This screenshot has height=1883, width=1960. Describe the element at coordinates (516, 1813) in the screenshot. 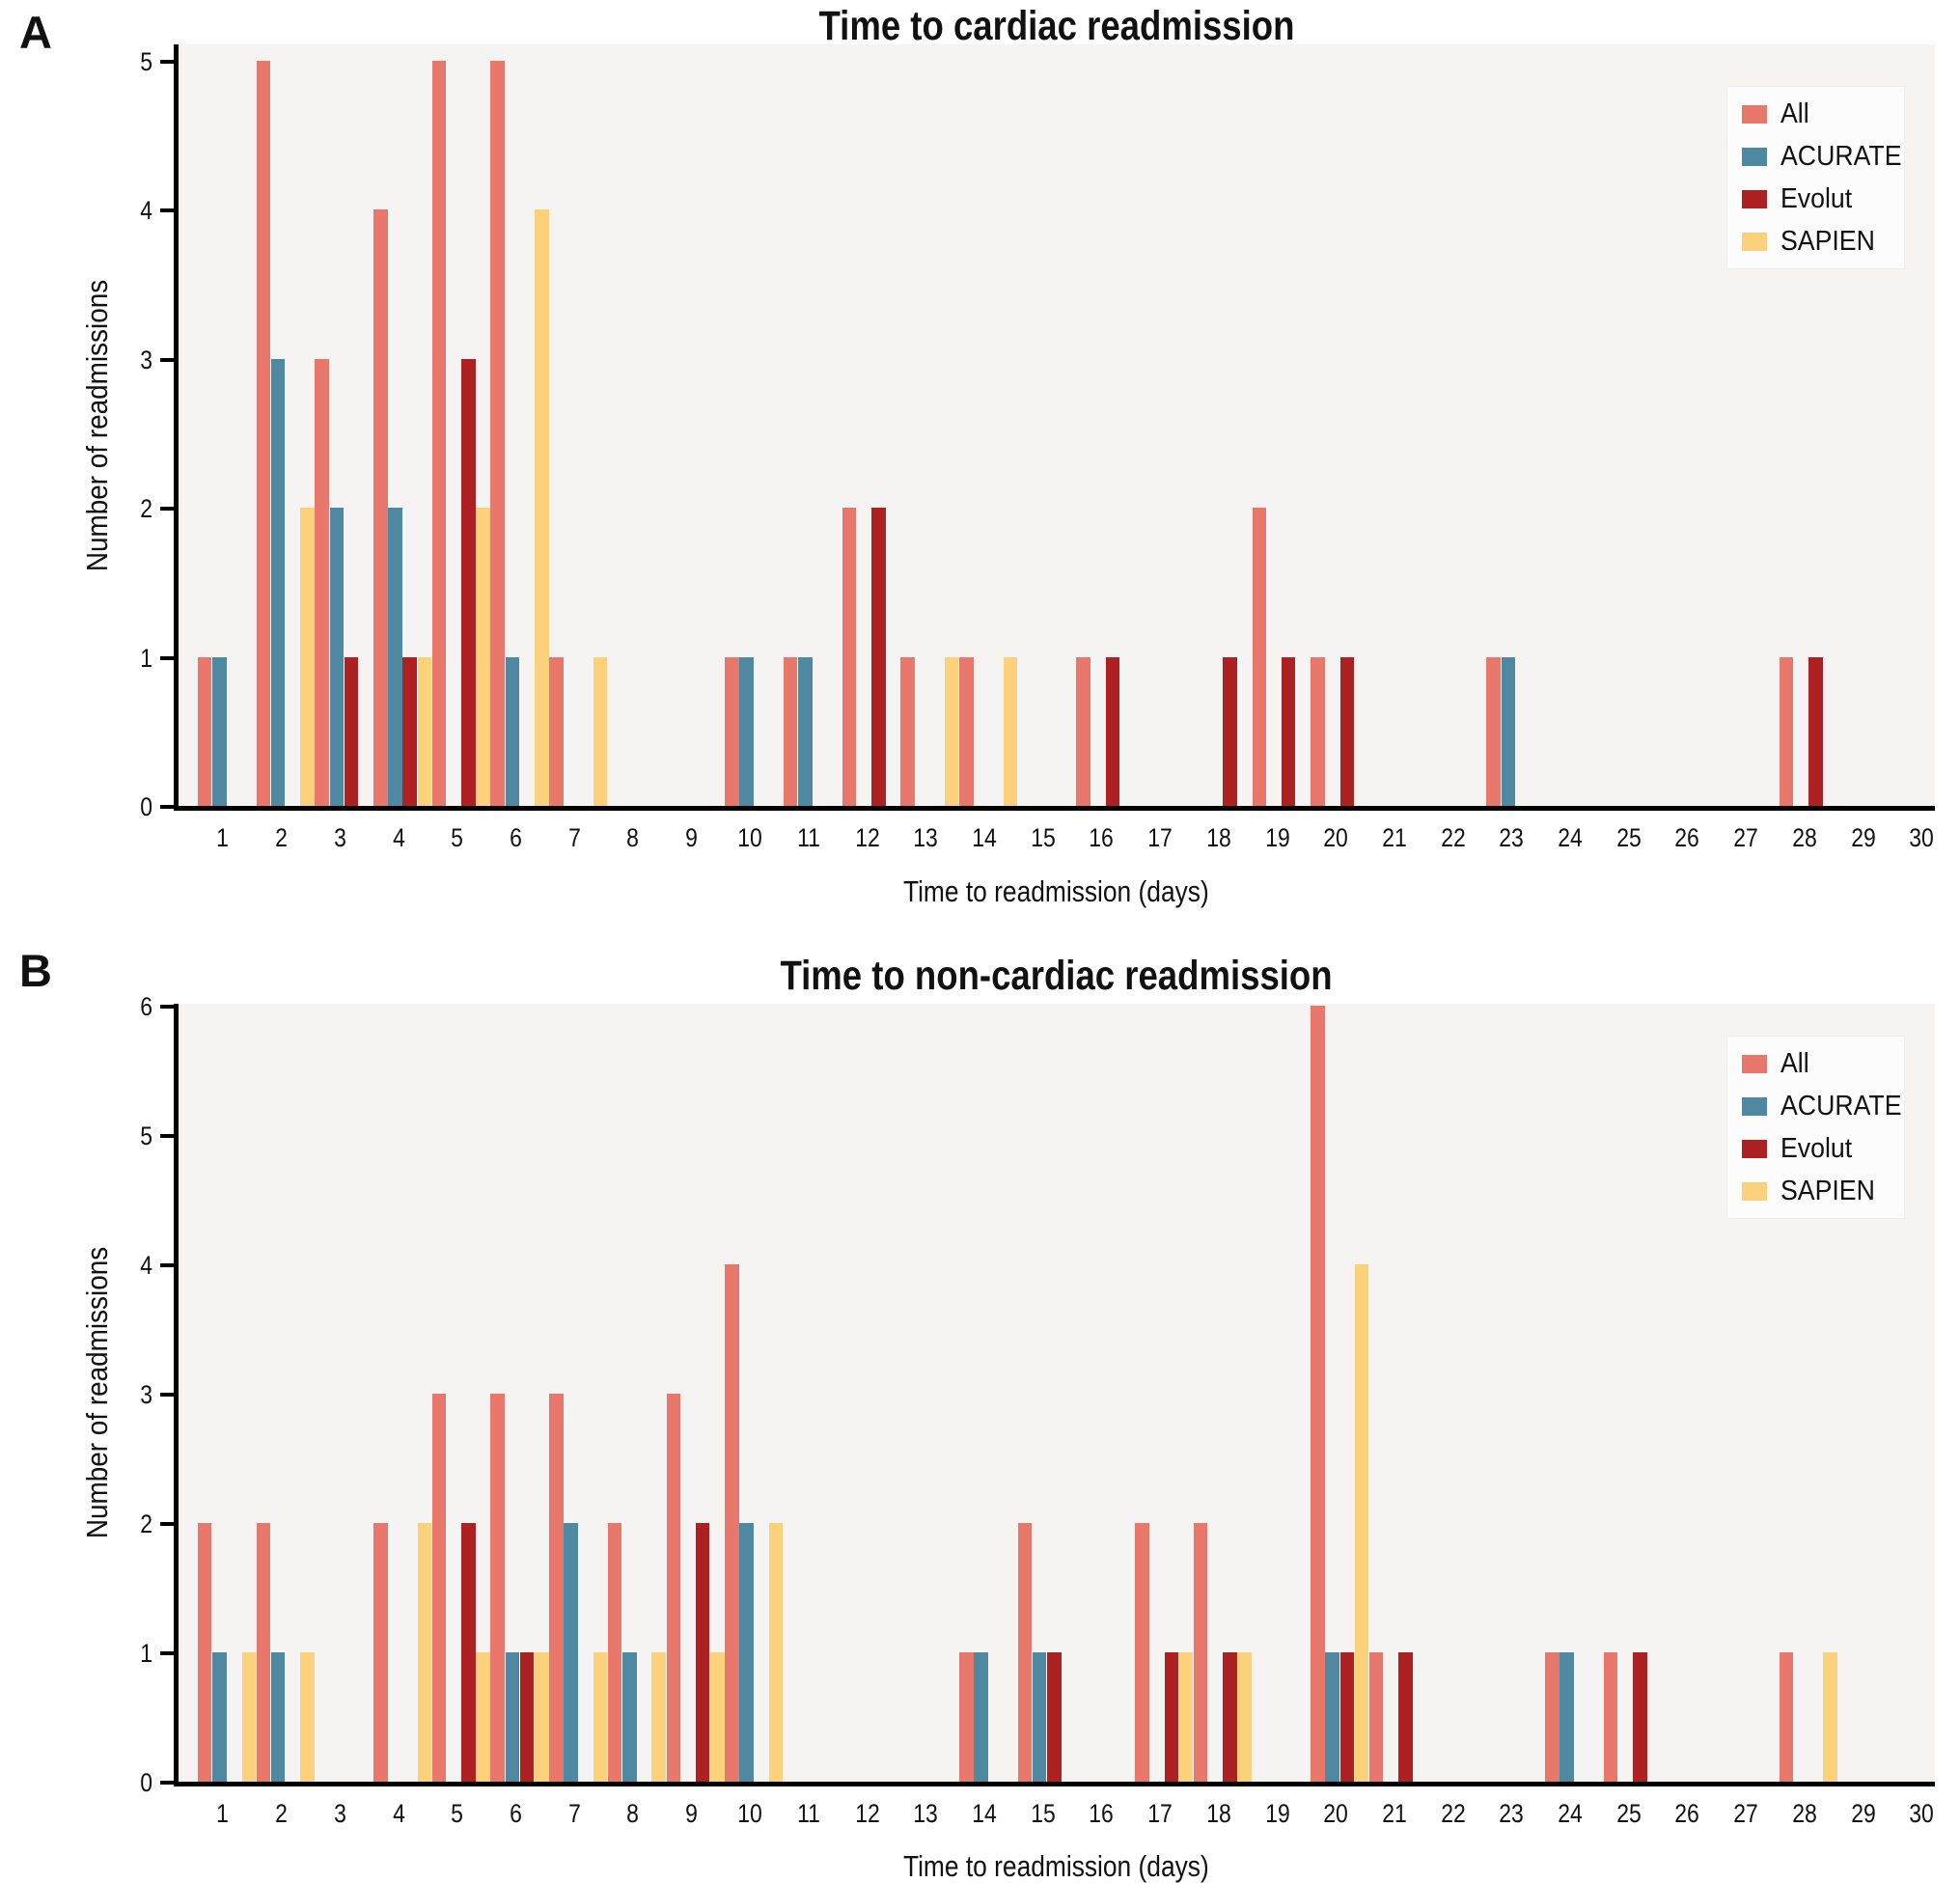

I see `x-tick-text: 6` at that location.